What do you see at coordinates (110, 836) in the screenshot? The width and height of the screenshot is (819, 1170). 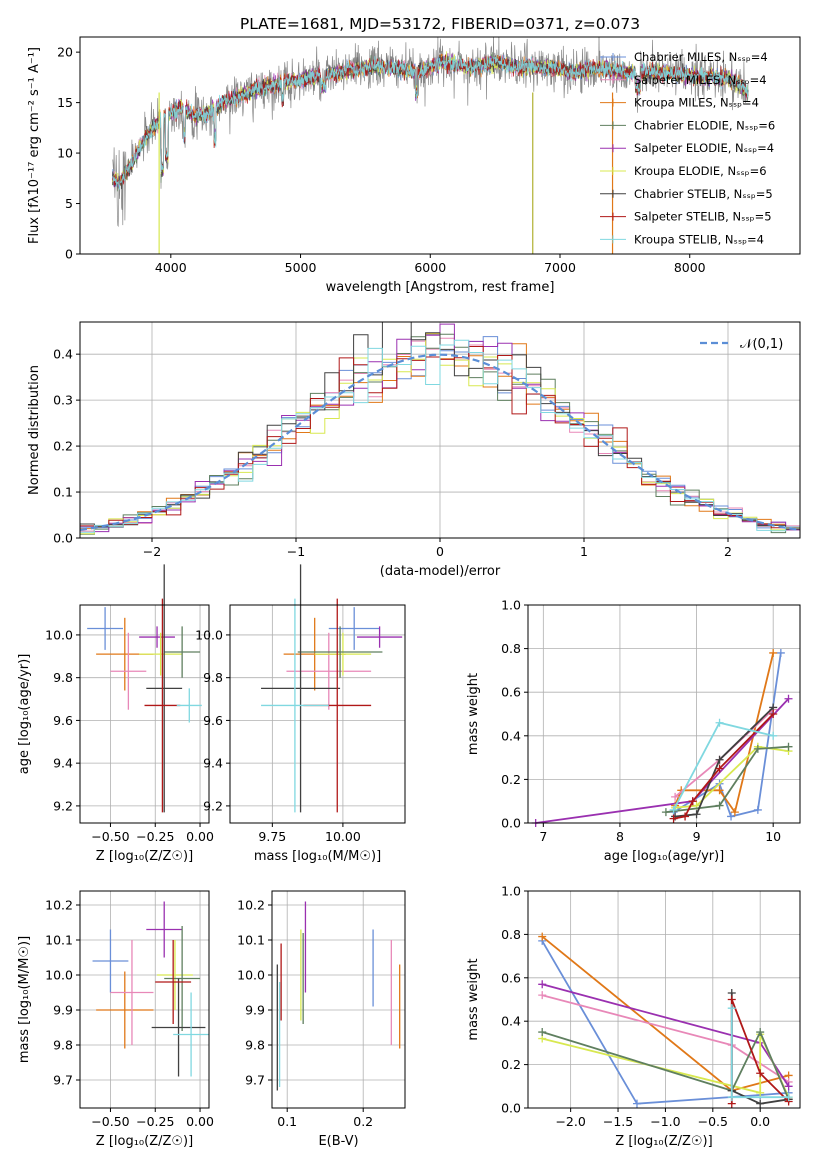 I see `x-tick-label: −0.50` at bounding box center [110, 836].